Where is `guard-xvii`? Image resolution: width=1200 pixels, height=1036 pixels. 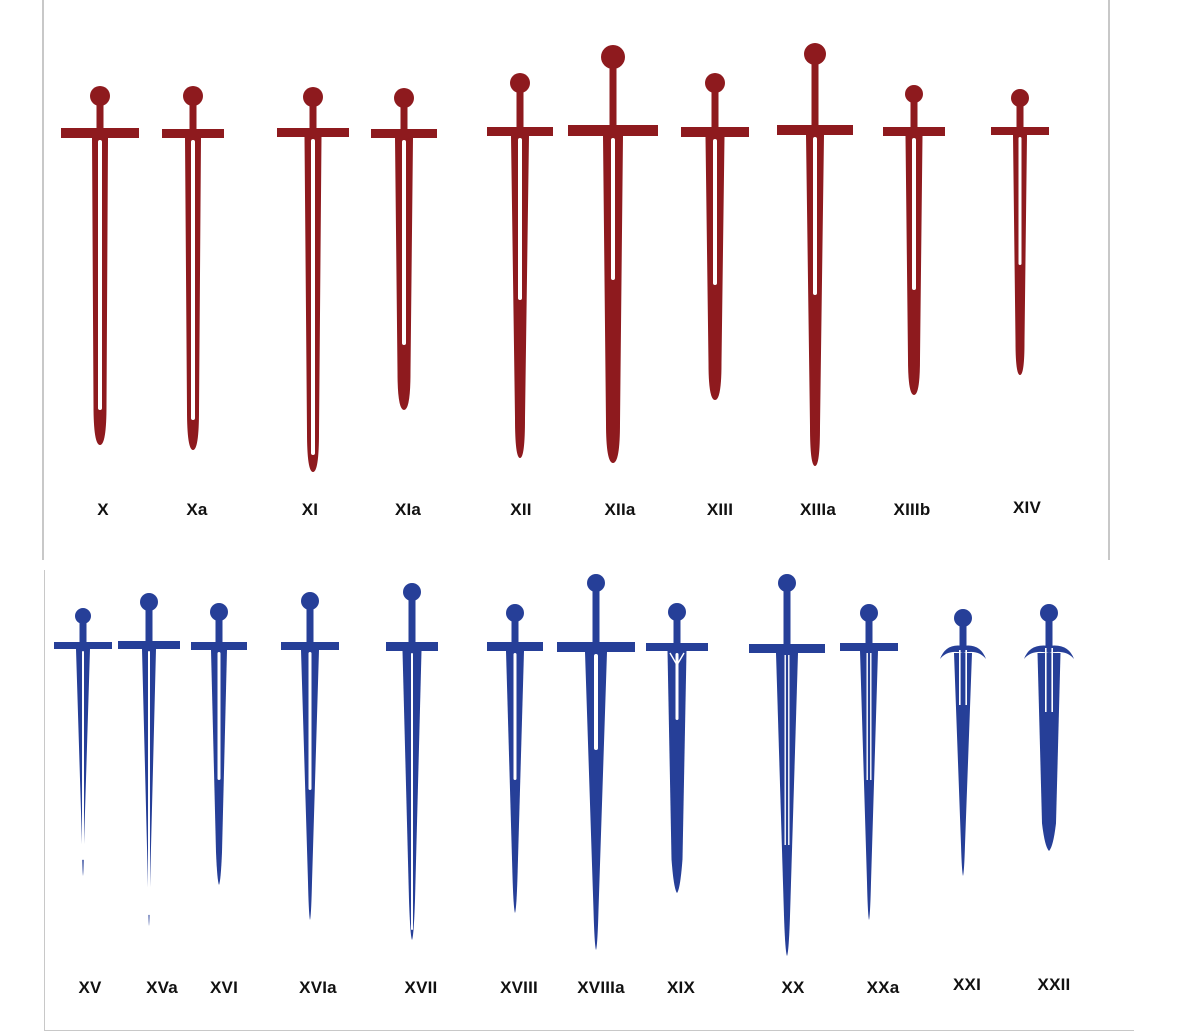 guard-xvii is located at coordinates (412, 646).